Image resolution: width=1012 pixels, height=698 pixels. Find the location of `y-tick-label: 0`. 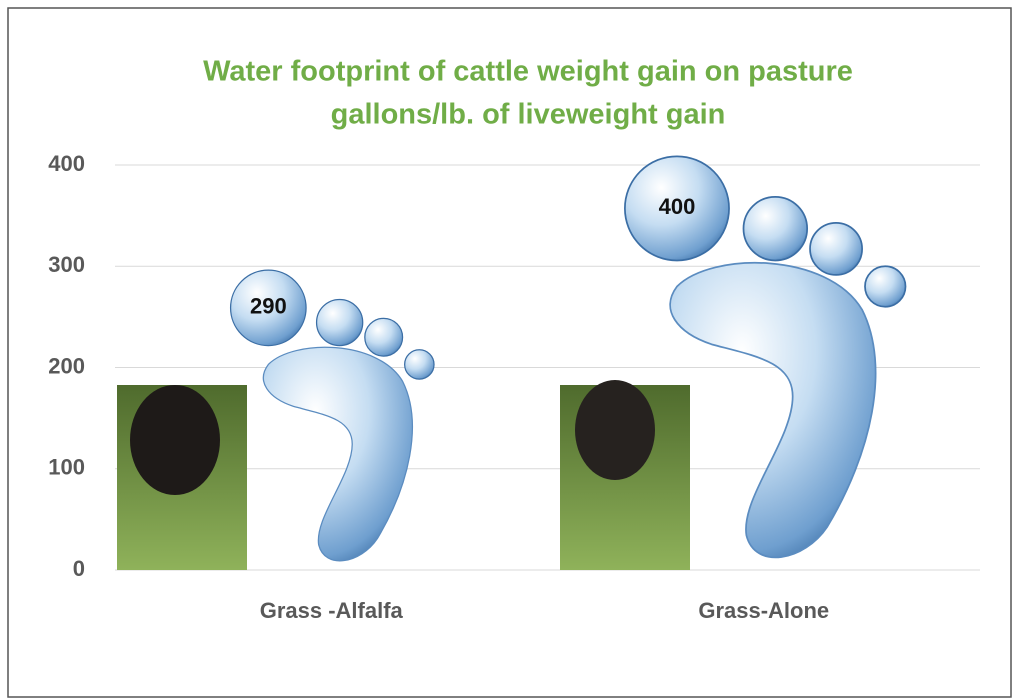

y-tick-label: 0 is located at coordinates (79, 568).